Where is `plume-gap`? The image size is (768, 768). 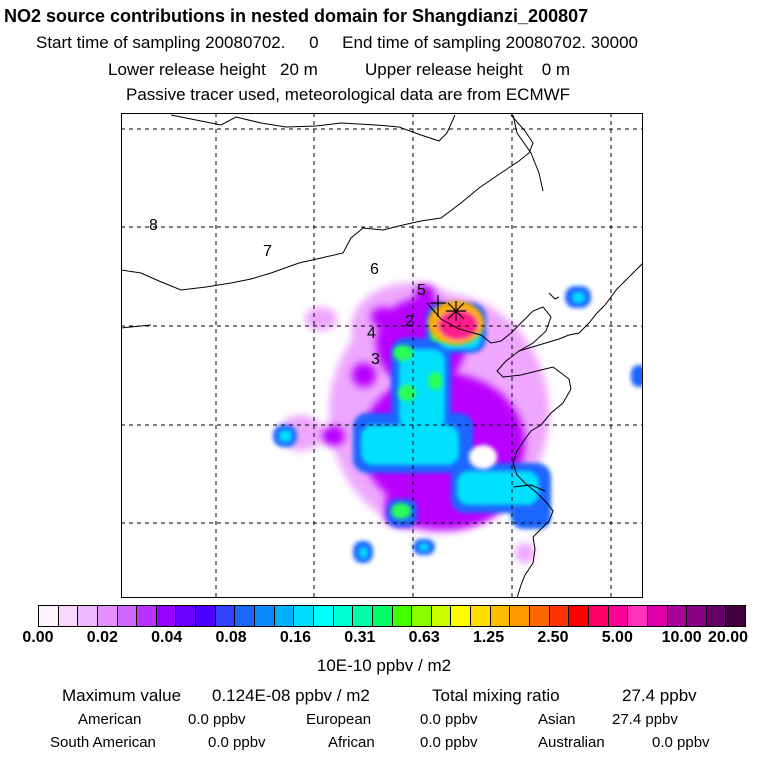 plume-gap is located at coordinates (483, 457).